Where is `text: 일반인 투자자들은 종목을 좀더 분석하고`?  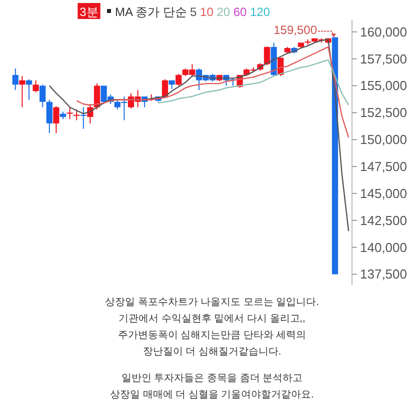
text: 일반인 투자자들은 종목을 좀더 분석하고 is located at coordinates (212, 378).